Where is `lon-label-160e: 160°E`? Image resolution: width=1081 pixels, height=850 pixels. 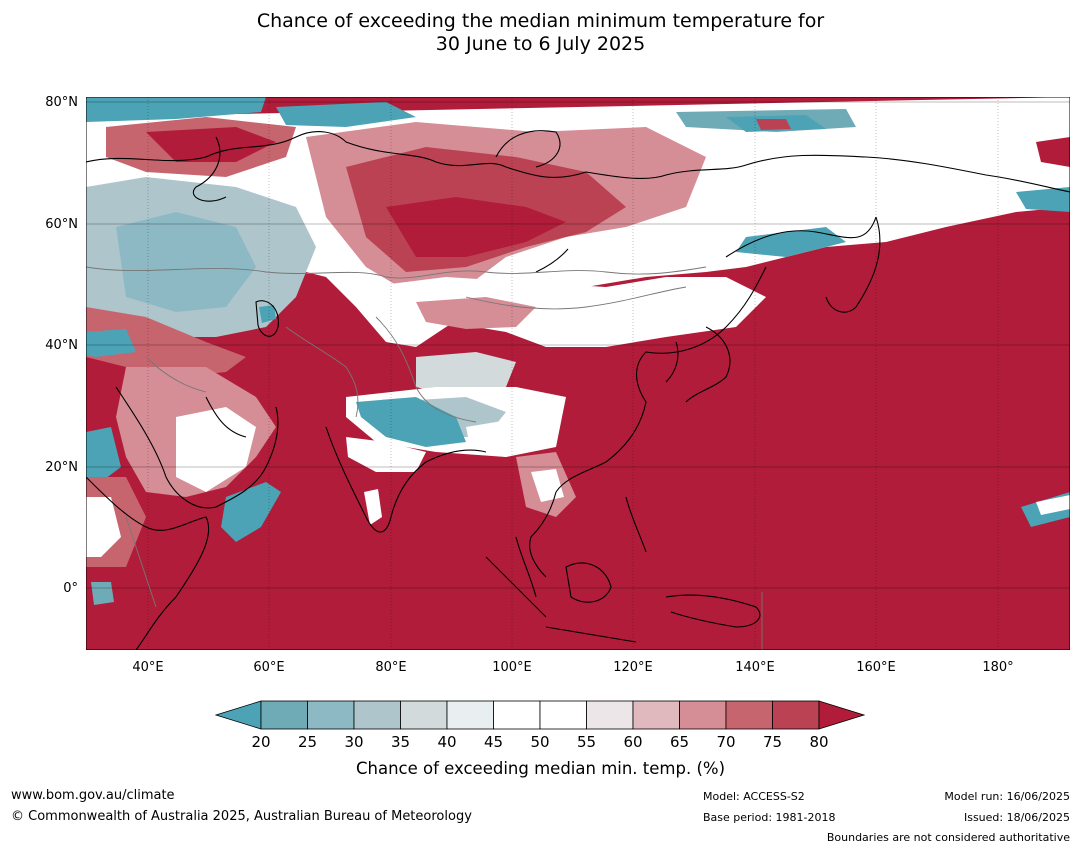
lon-label-160e: 160°E is located at coordinates (876, 667).